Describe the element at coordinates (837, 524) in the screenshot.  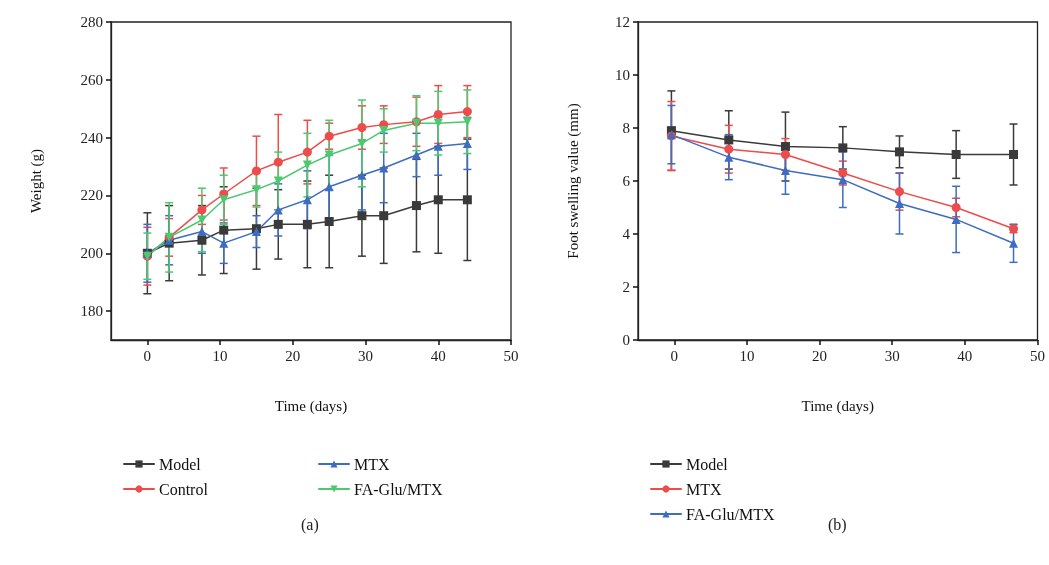
I see `text: (b)` at that location.